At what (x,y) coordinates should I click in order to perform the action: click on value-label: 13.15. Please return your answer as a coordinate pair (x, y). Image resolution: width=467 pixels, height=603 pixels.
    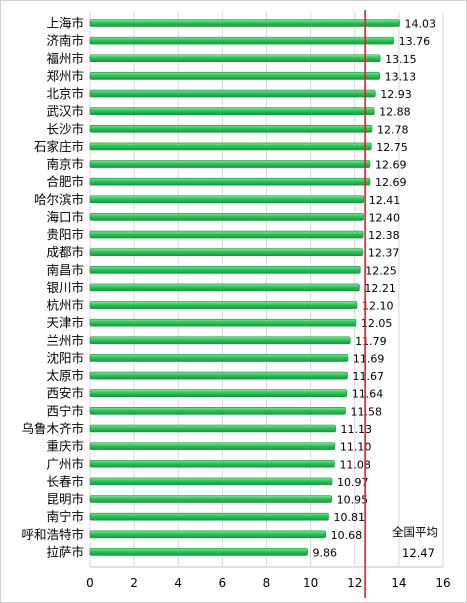
    Looking at the image, I should click on (401, 59).